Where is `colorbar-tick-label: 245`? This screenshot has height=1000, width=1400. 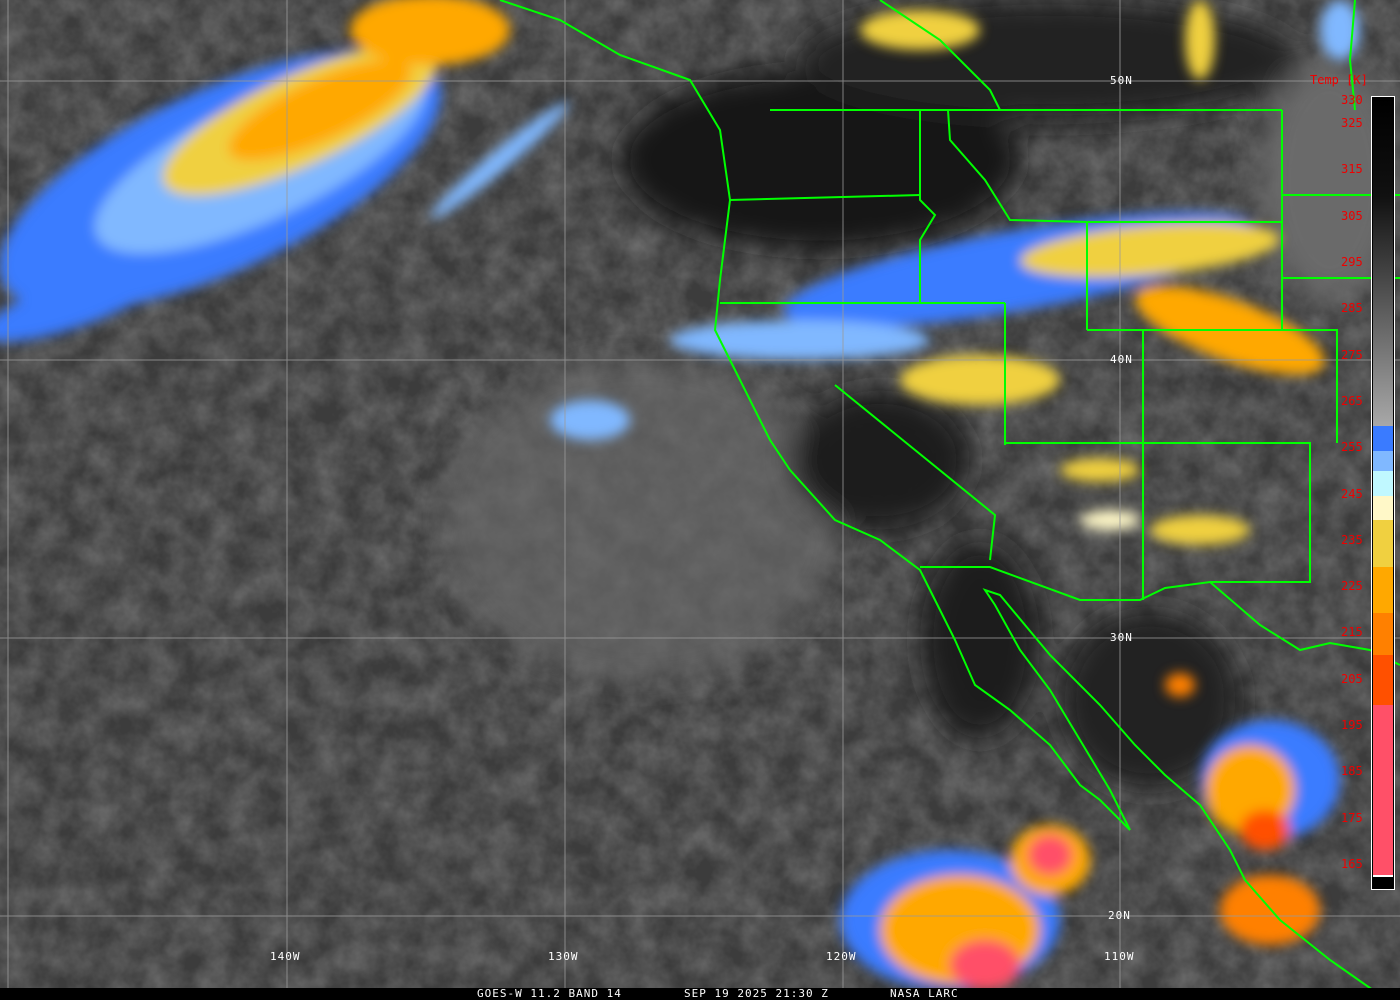 colorbar-tick-label: 245 is located at coordinates (1352, 493).